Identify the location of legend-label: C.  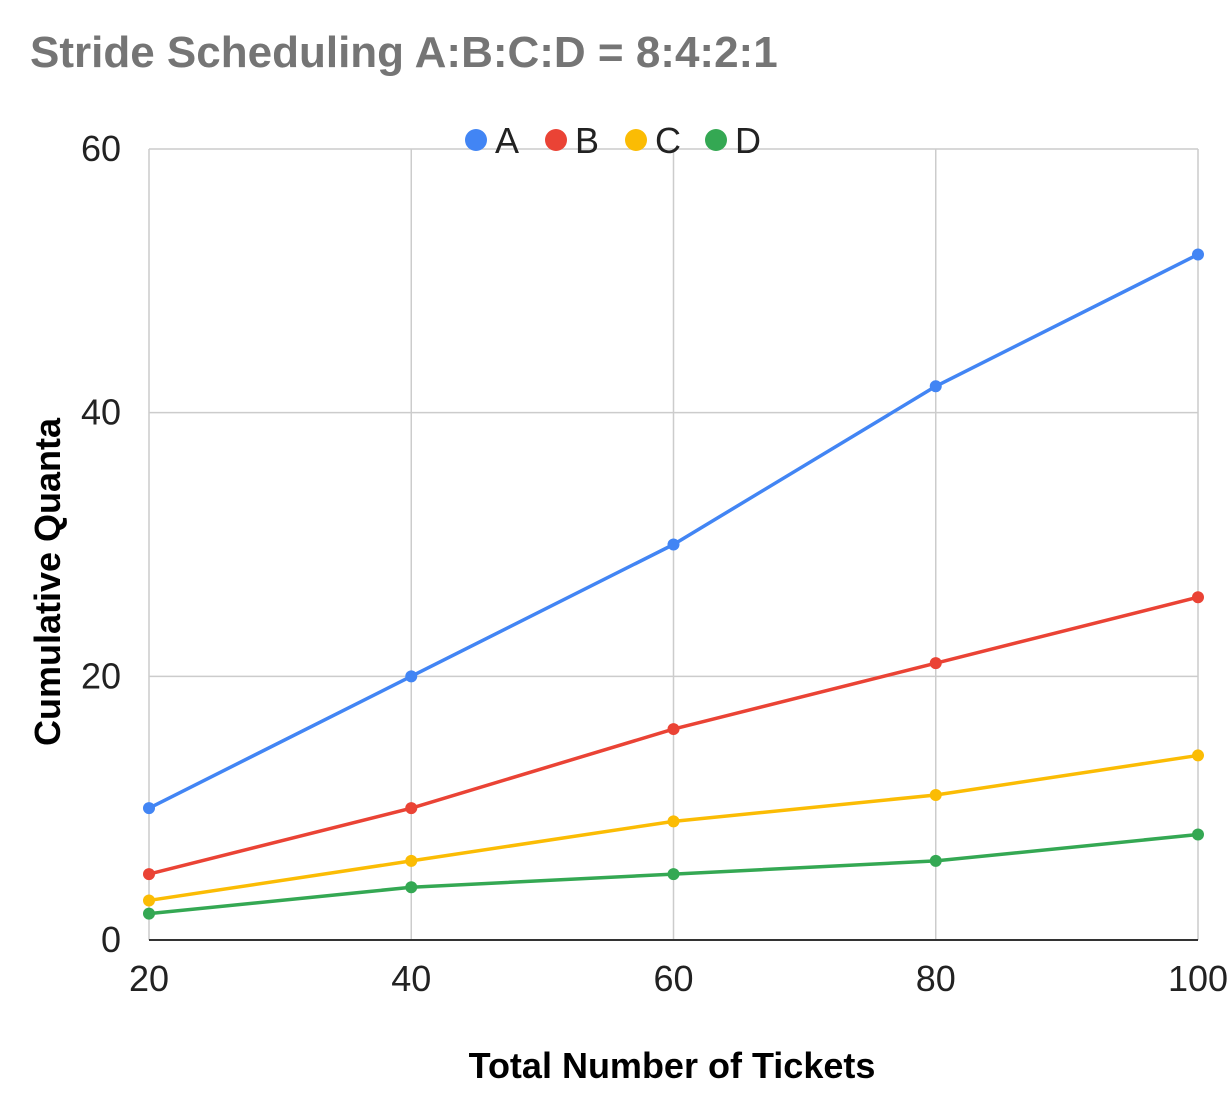
(668, 140).